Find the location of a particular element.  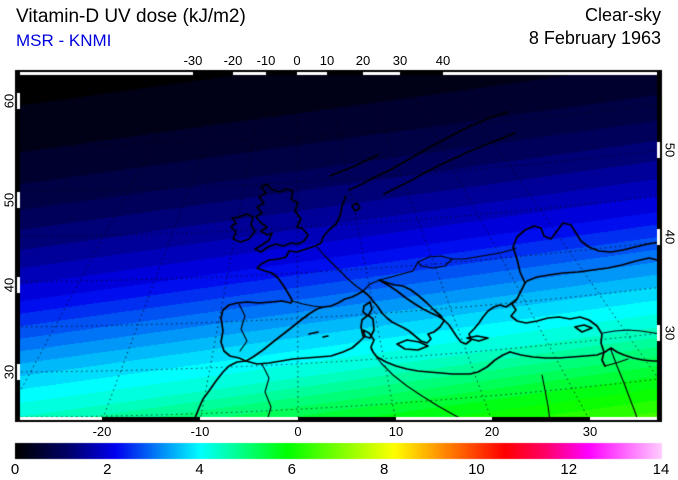

lon-tick-label-bottom: -20 is located at coordinates (102, 431).